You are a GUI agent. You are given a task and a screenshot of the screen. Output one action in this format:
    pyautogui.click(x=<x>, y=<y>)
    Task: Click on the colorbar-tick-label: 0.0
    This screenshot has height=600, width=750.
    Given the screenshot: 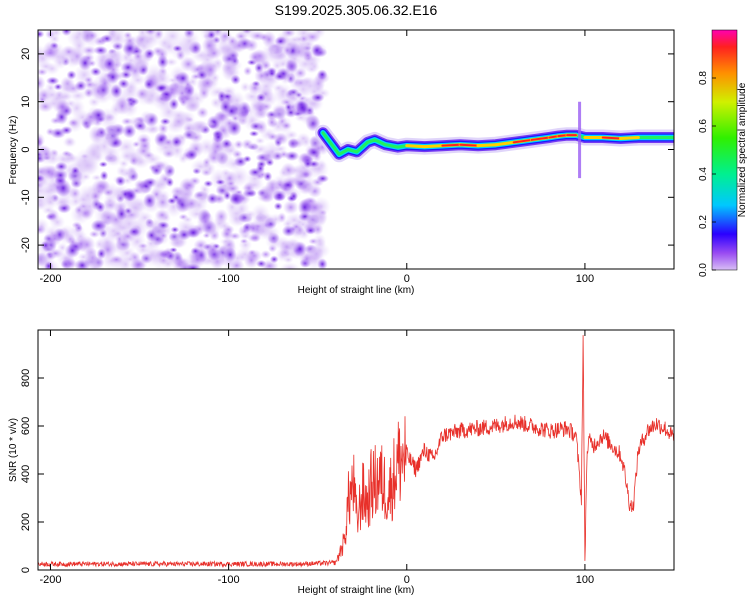 What is the action you would take?
    pyautogui.click(x=703, y=270)
    